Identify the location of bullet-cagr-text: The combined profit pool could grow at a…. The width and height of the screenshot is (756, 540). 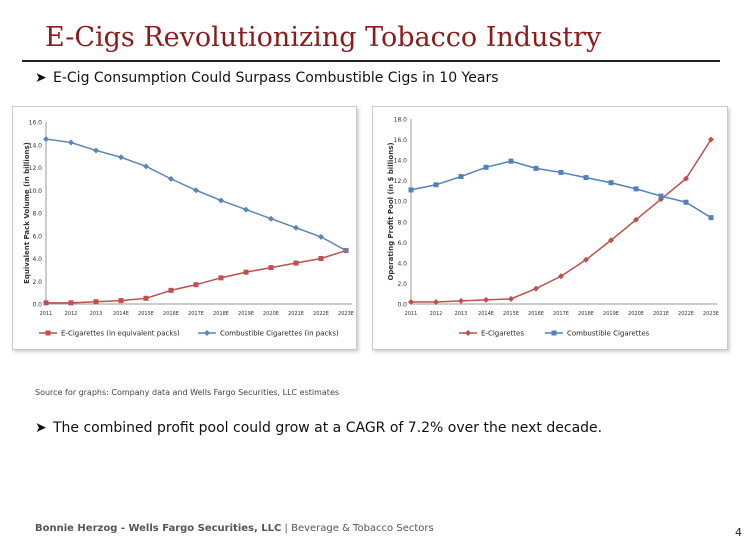
(328, 428).